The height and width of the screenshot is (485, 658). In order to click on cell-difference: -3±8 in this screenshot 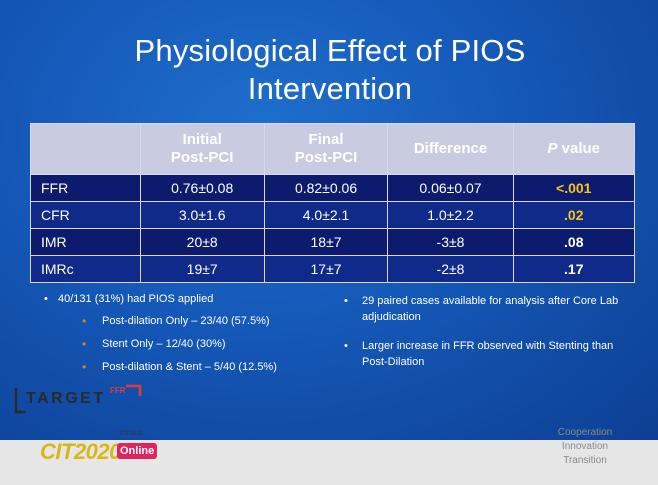, I will do `click(450, 242)`.